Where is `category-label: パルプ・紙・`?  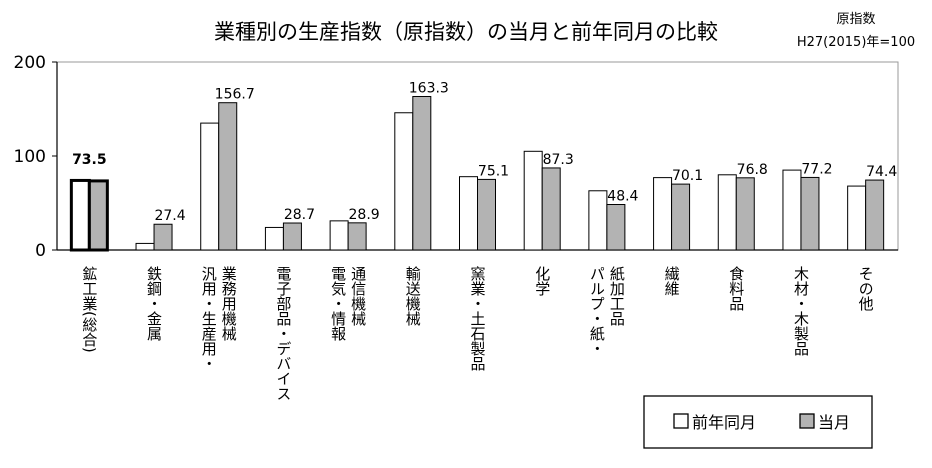
category-label: パルプ・紙・ is located at coordinates (597, 311).